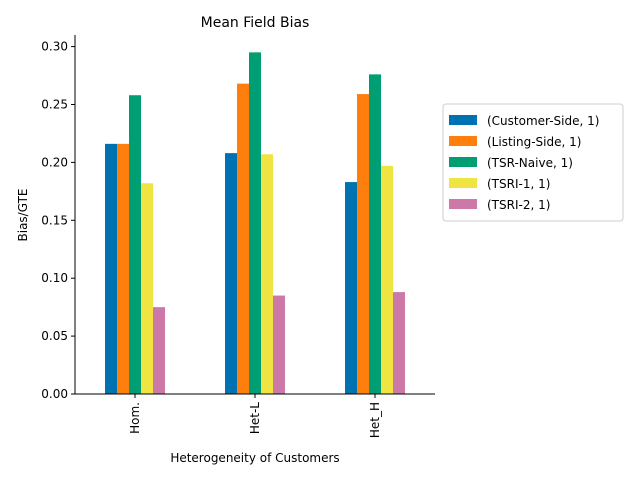 The image size is (640, 480). I want to click on legend-label: (Customer-Side, 1), so click(543, 121).